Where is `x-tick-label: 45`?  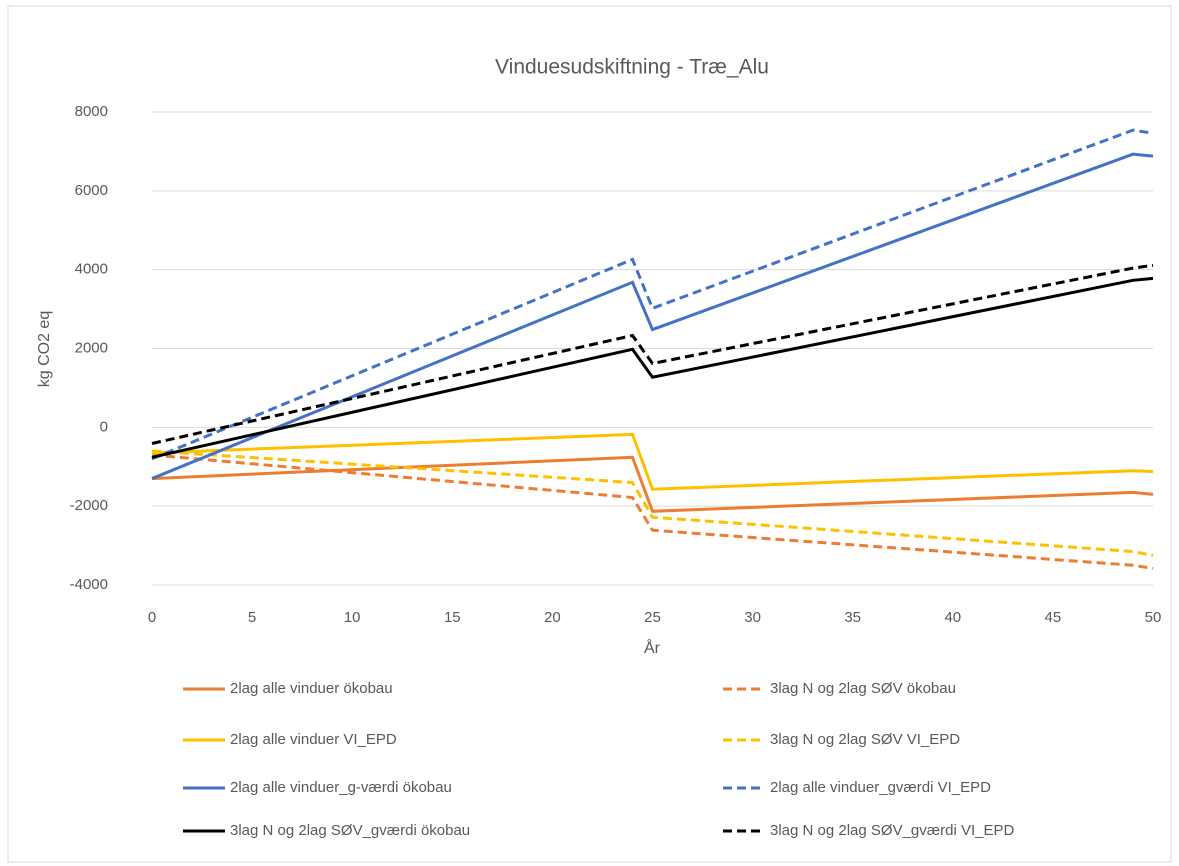 x-tick-label: 45 is located at coordinates (1053, 617).